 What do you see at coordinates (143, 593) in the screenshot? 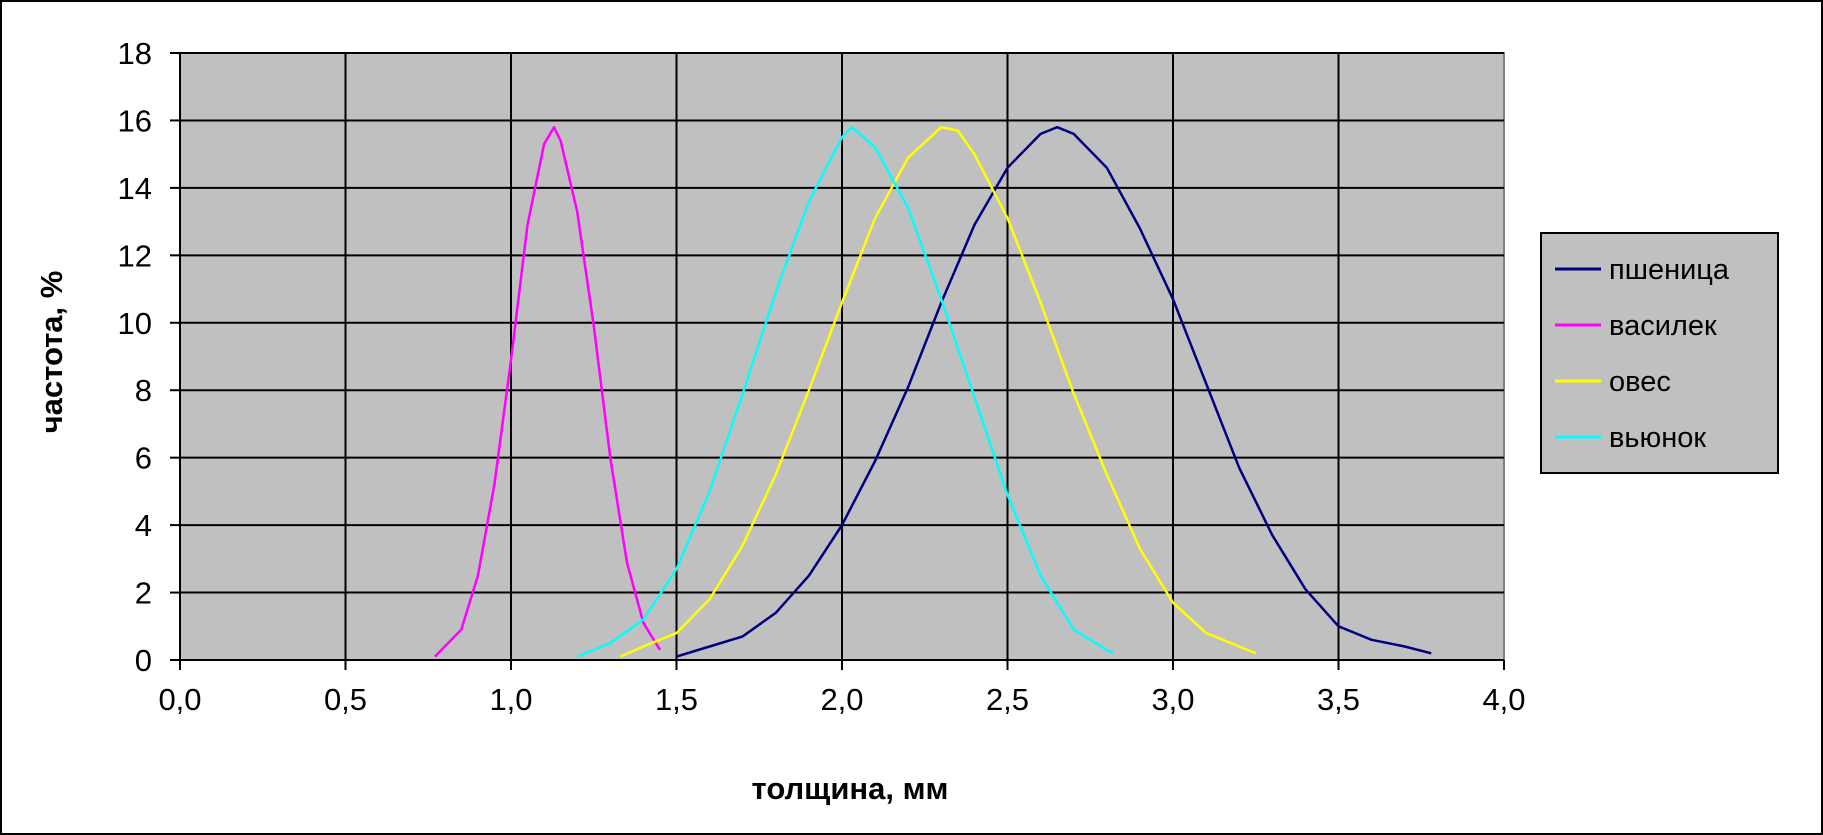
I see `y-tick-label: 2` at bounding box center [143, 593].